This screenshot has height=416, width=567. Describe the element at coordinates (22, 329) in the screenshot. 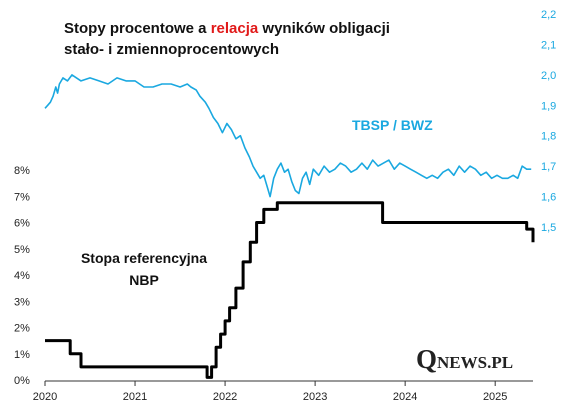

I see `y-left-tick-label: 2%` at that location.